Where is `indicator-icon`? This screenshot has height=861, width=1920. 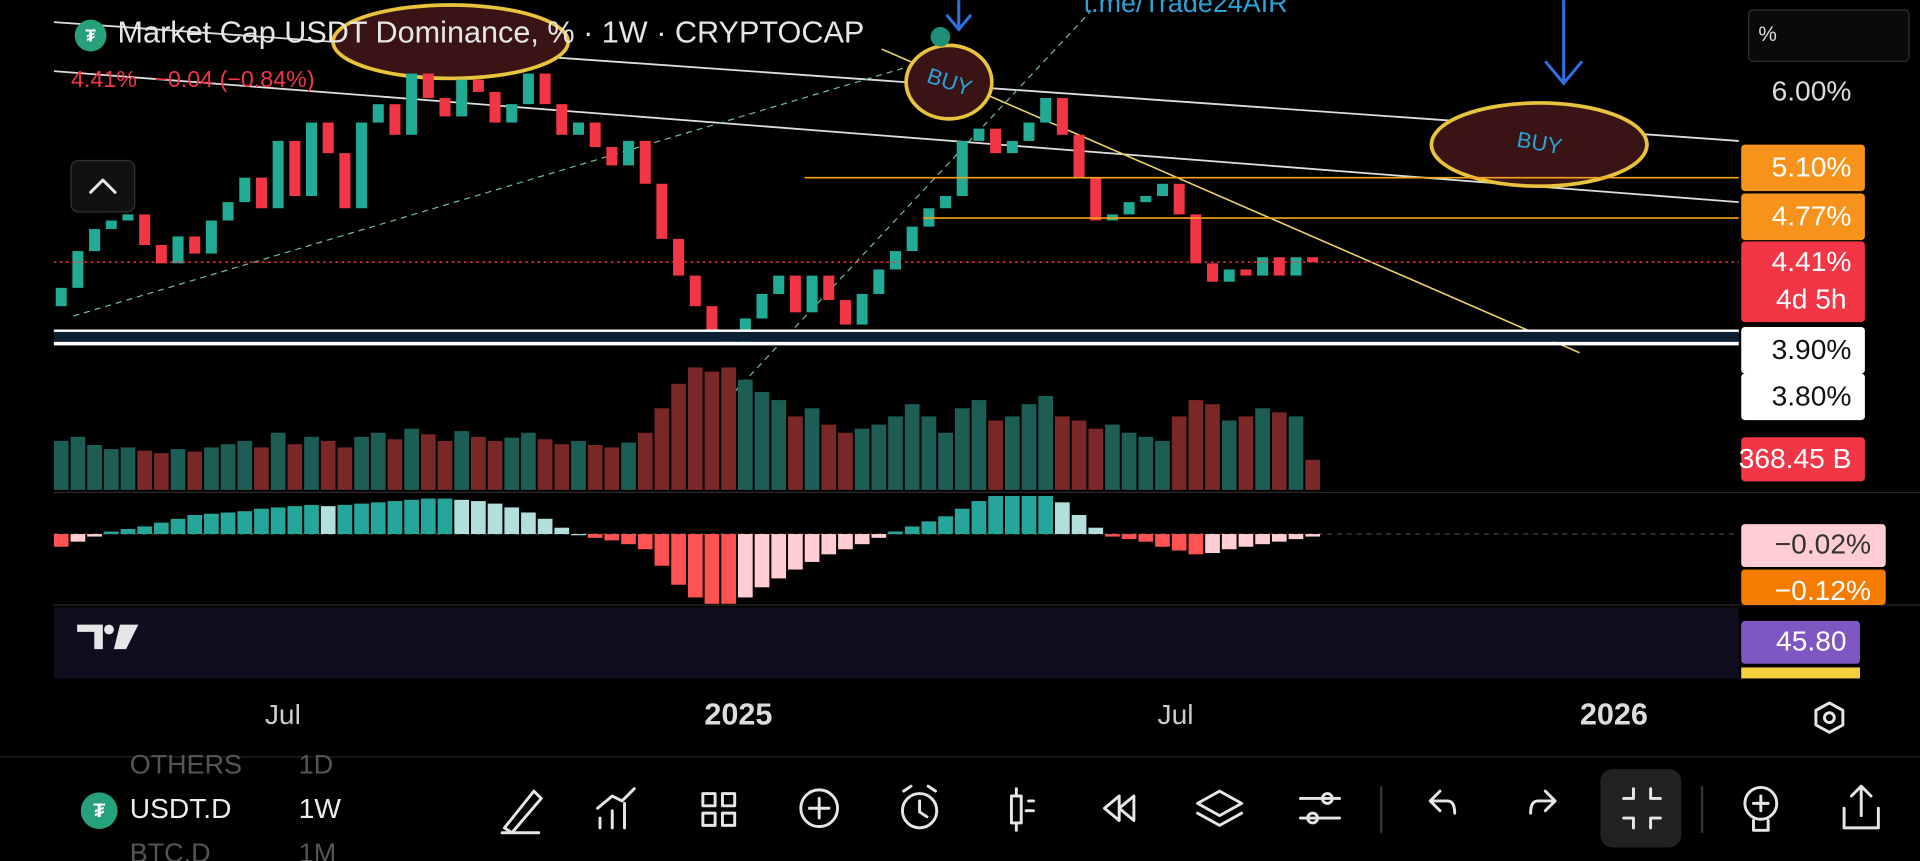
indicator-icon is located at coordinates (616, 808).